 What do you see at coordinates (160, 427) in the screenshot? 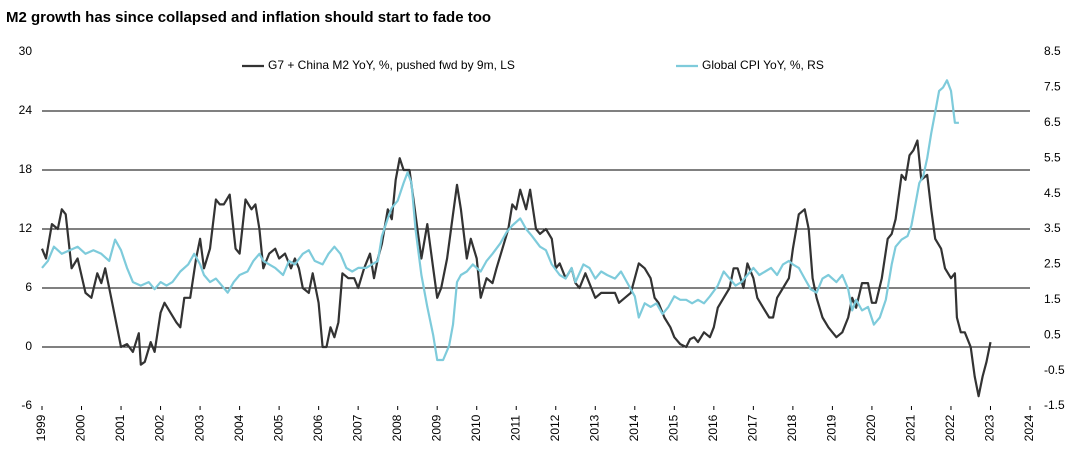
I see `x-tick-label: 2002` at bounding box center [160, 427].